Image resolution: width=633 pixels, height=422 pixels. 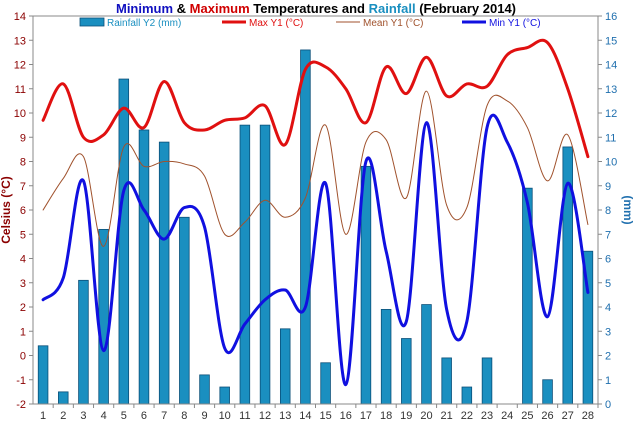 What do you see at coordinates (447, 416) in the screenshot?
I see `x-tick-label: 21` at bounding box center [447, 416].